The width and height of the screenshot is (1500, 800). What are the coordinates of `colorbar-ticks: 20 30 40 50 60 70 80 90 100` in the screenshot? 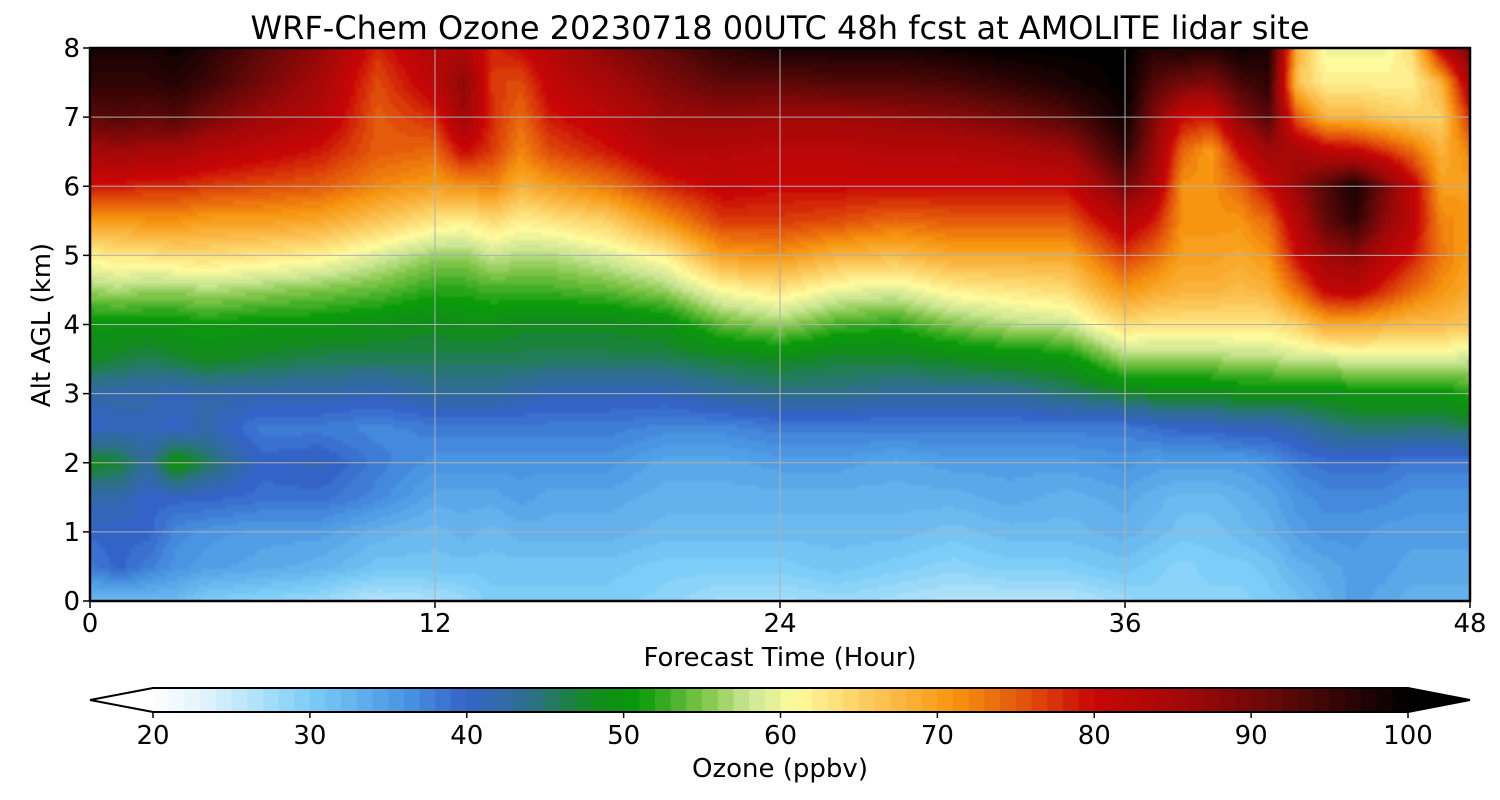 It's located at (784, 731).